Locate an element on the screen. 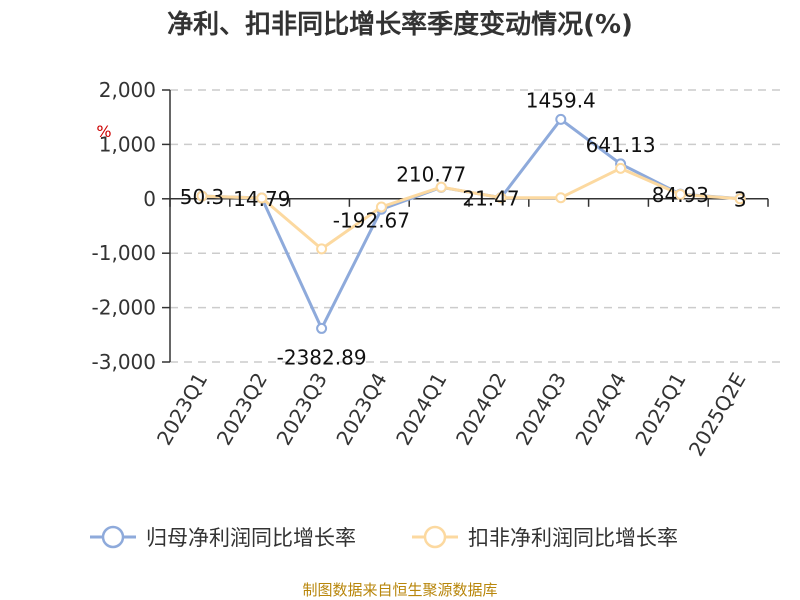  legend: 归母净利润同比增长率 扣非净利润同比增长率 is located at coordinates (384, 537).